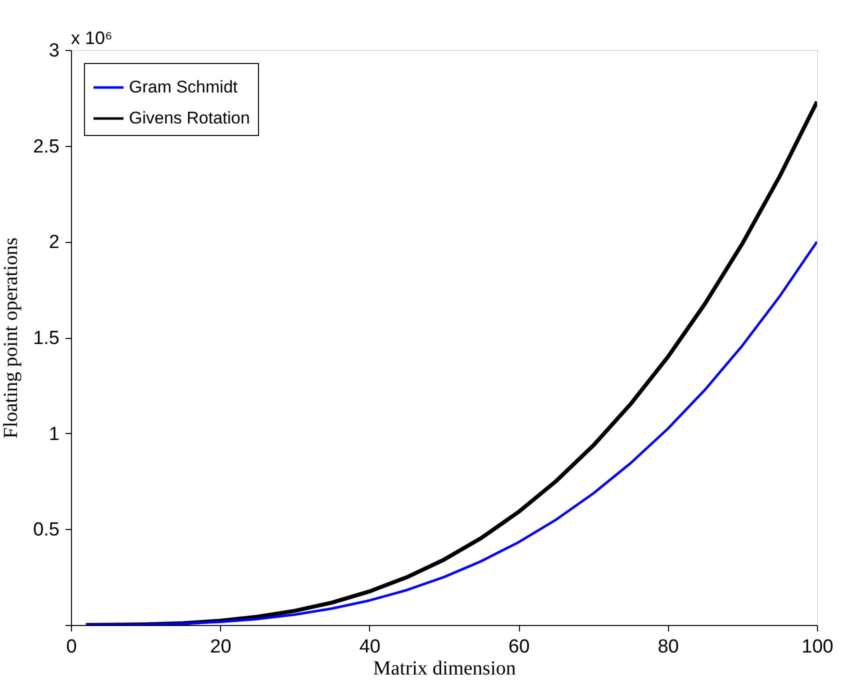  What do you see at coordinates (46, 530) in the screenshot?
I see `y-tick-label: 0.5` at bounding box center [46, 530].